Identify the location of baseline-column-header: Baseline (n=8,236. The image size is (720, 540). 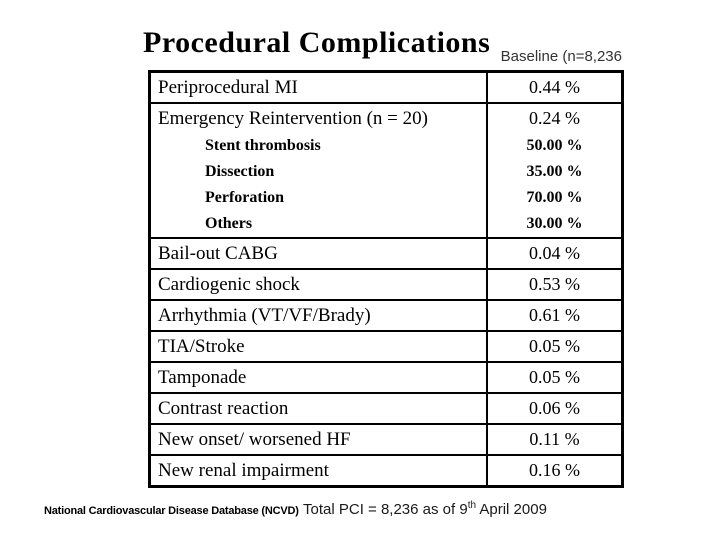
(561, 56).